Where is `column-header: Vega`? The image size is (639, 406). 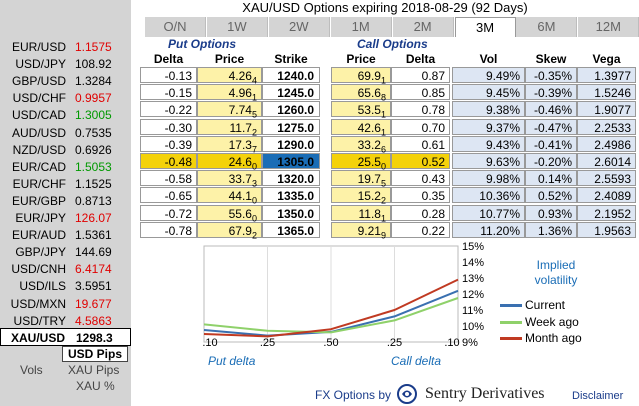 column-header: Vega is located at coordinates (606, 59).